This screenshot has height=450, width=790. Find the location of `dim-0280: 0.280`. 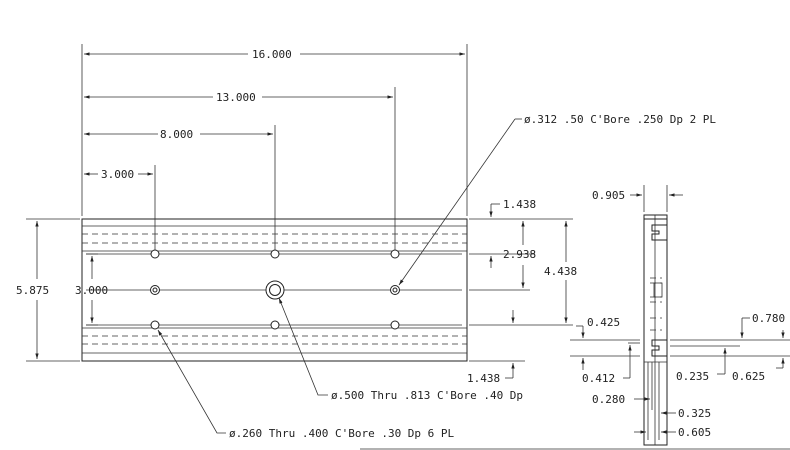

dim-0280: 0.280 is located at coordinates (608, 399).